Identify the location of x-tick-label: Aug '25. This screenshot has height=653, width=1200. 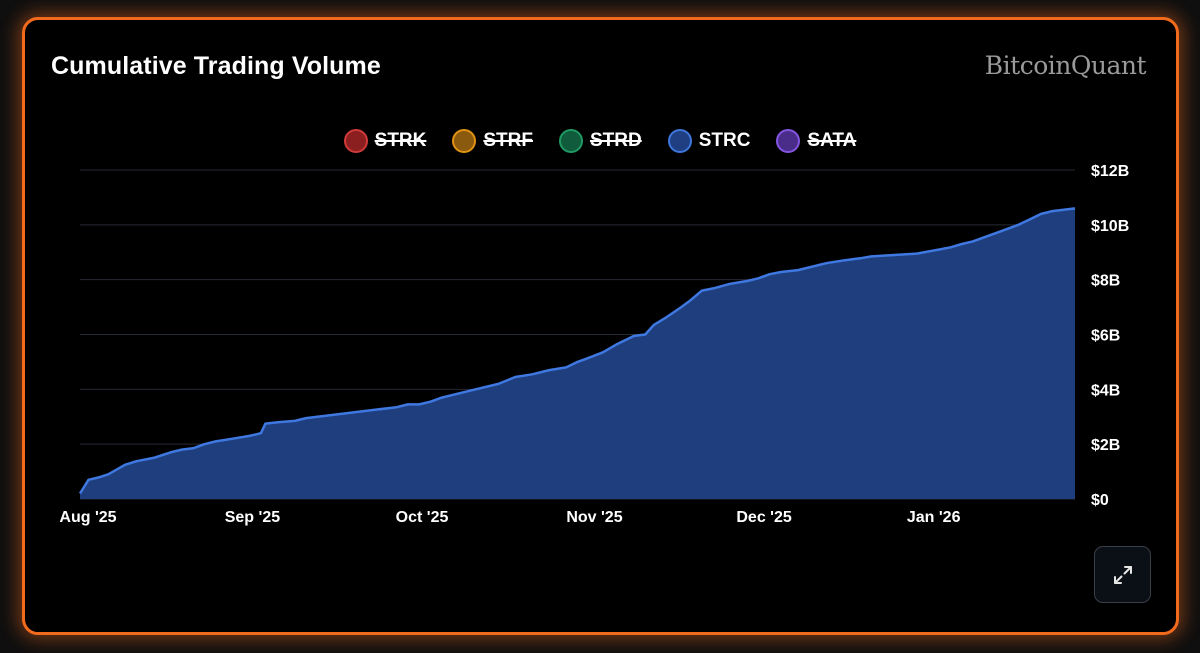
(87, 517).